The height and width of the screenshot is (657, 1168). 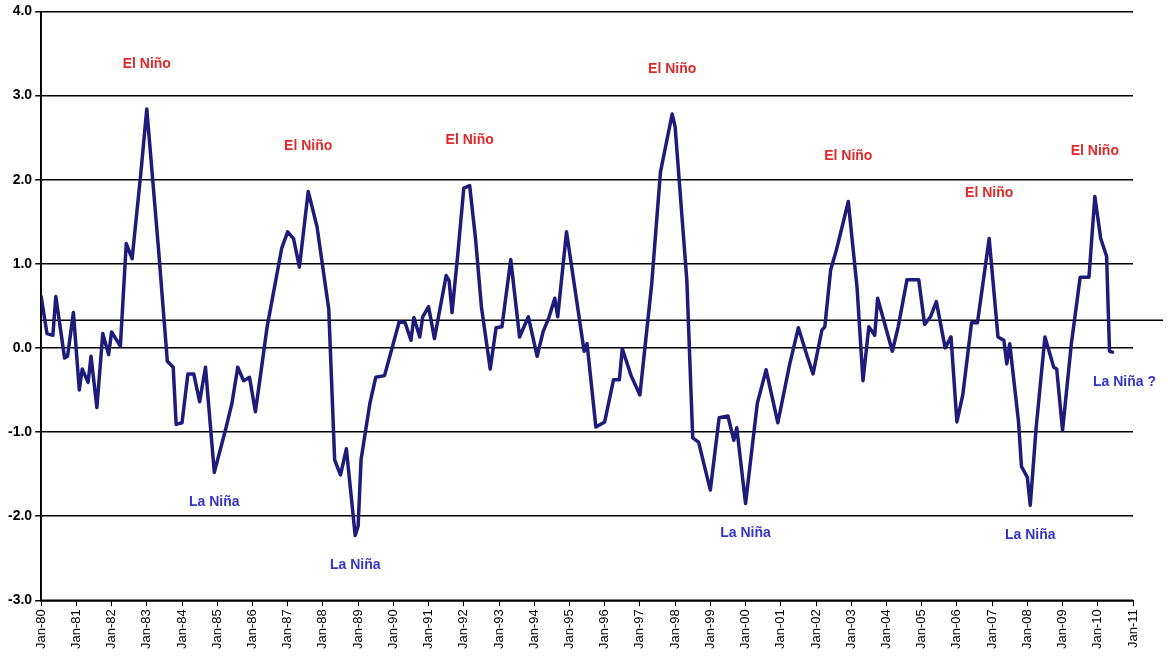 I want to click on x-tick-label: Jan-90, so click(x=392, y=629).